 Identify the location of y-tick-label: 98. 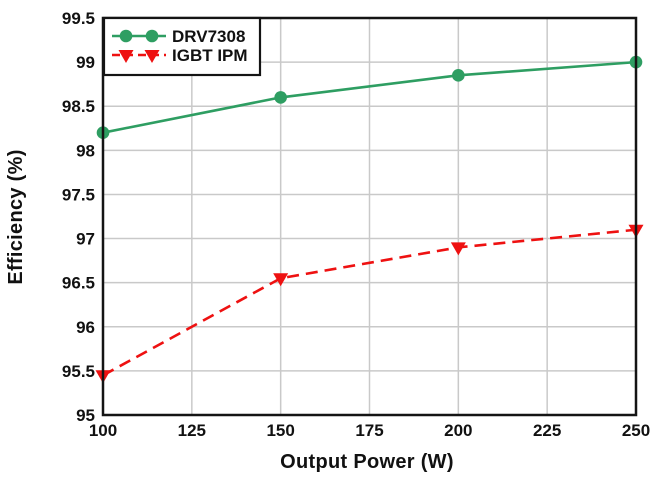
(85, 150).